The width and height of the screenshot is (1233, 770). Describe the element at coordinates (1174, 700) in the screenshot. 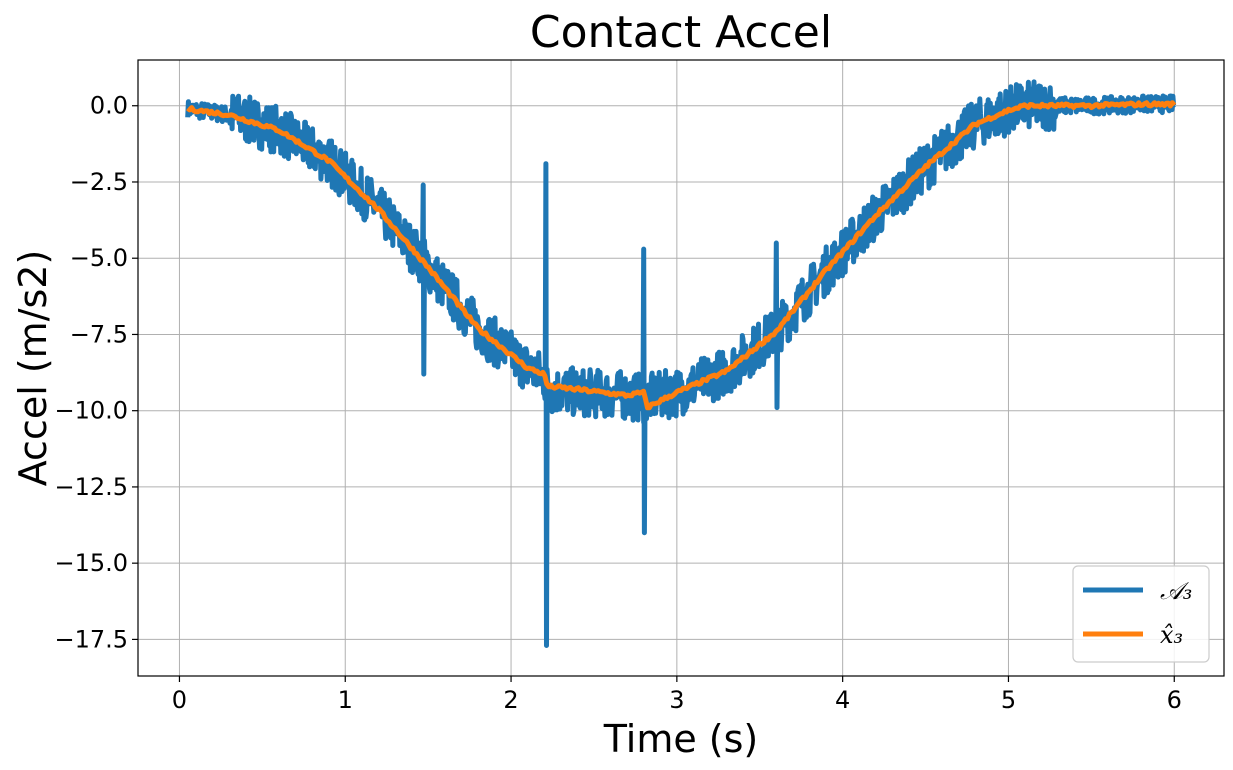

I see `x-tick-label: 6` at that location.